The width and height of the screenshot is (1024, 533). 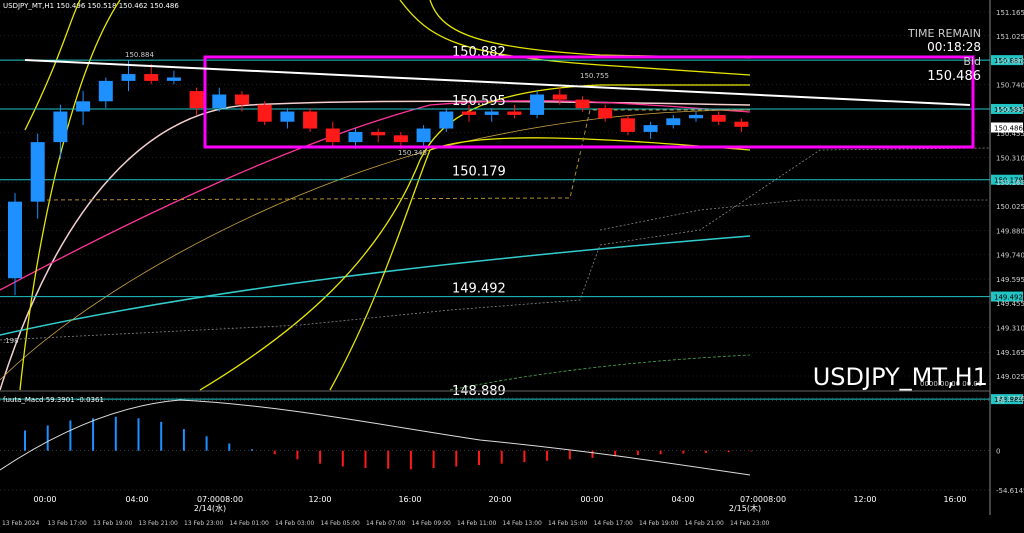 I want to click on bottom-time-label: 14 Feb 17:00, so click(x=614, y=523).